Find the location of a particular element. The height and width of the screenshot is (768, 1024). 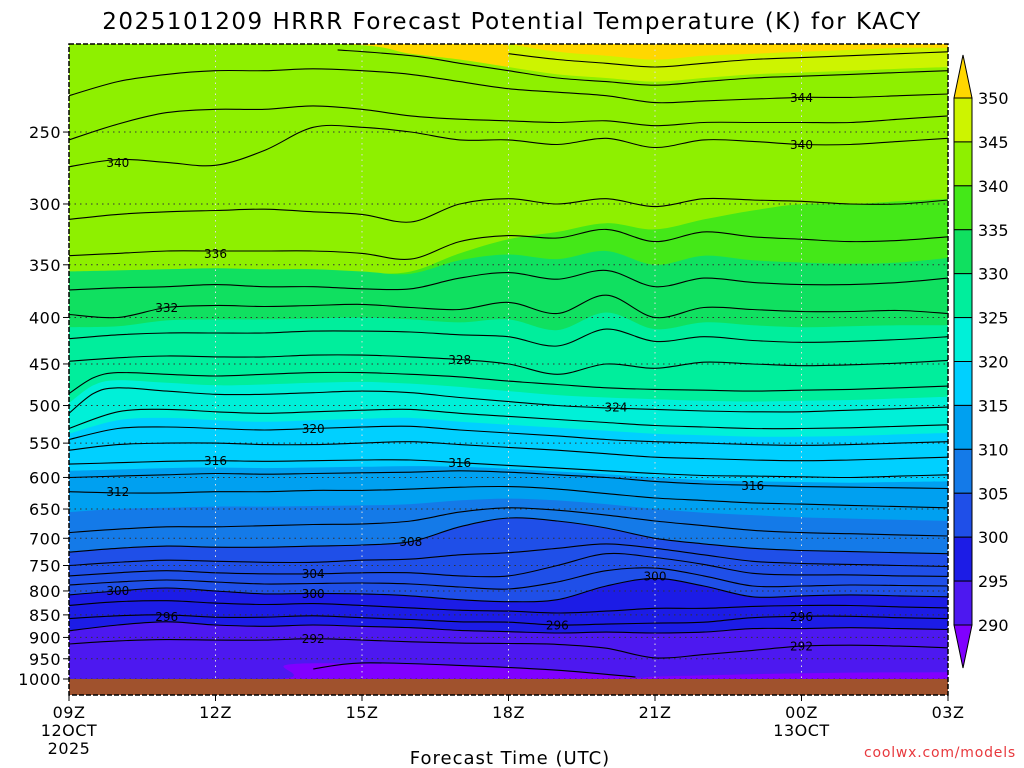

contour-label-5: 320 is located at coordinates (313, 429).